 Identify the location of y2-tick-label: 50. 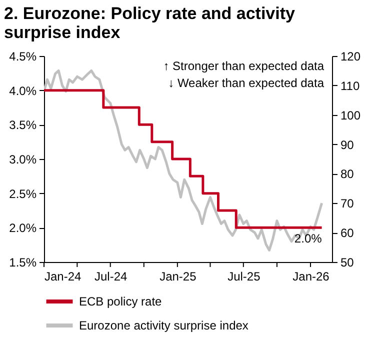
(347, 263).